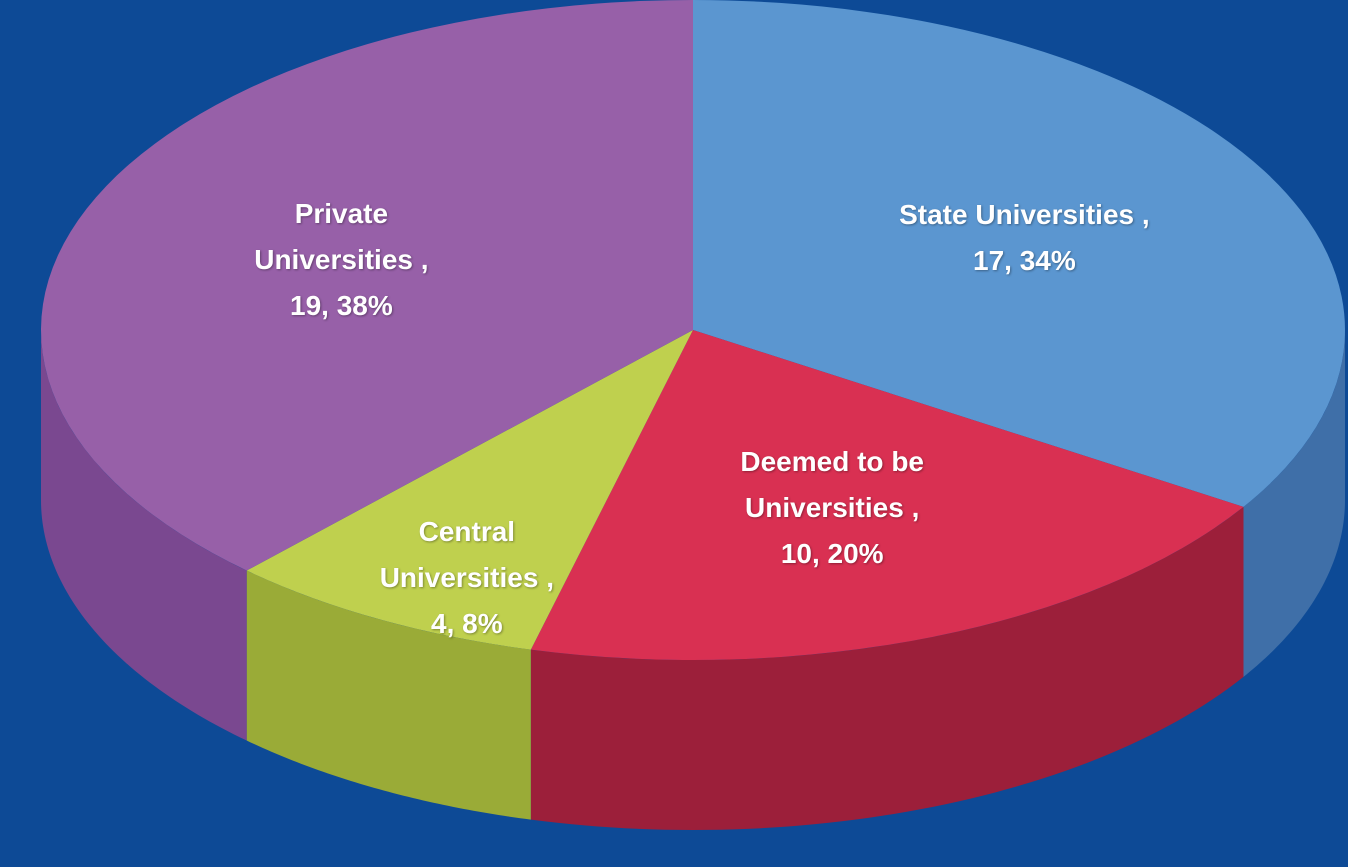  I want to click on value-label: 4, 8%, so click(467, 624).